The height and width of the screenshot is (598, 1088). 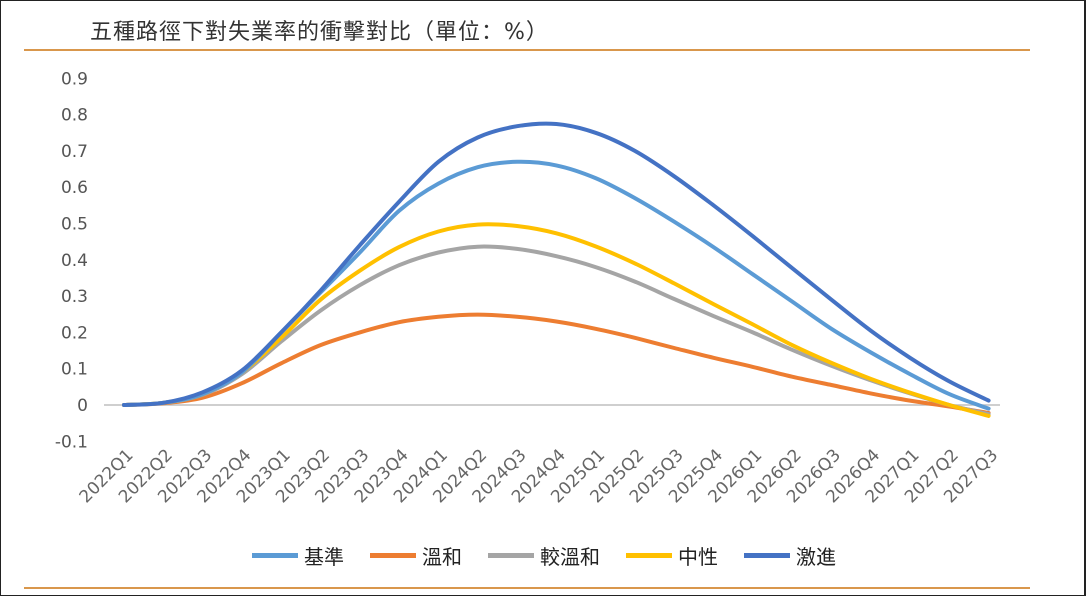 I want to click on legend-label: 溫和, so click(x=442, y=556).